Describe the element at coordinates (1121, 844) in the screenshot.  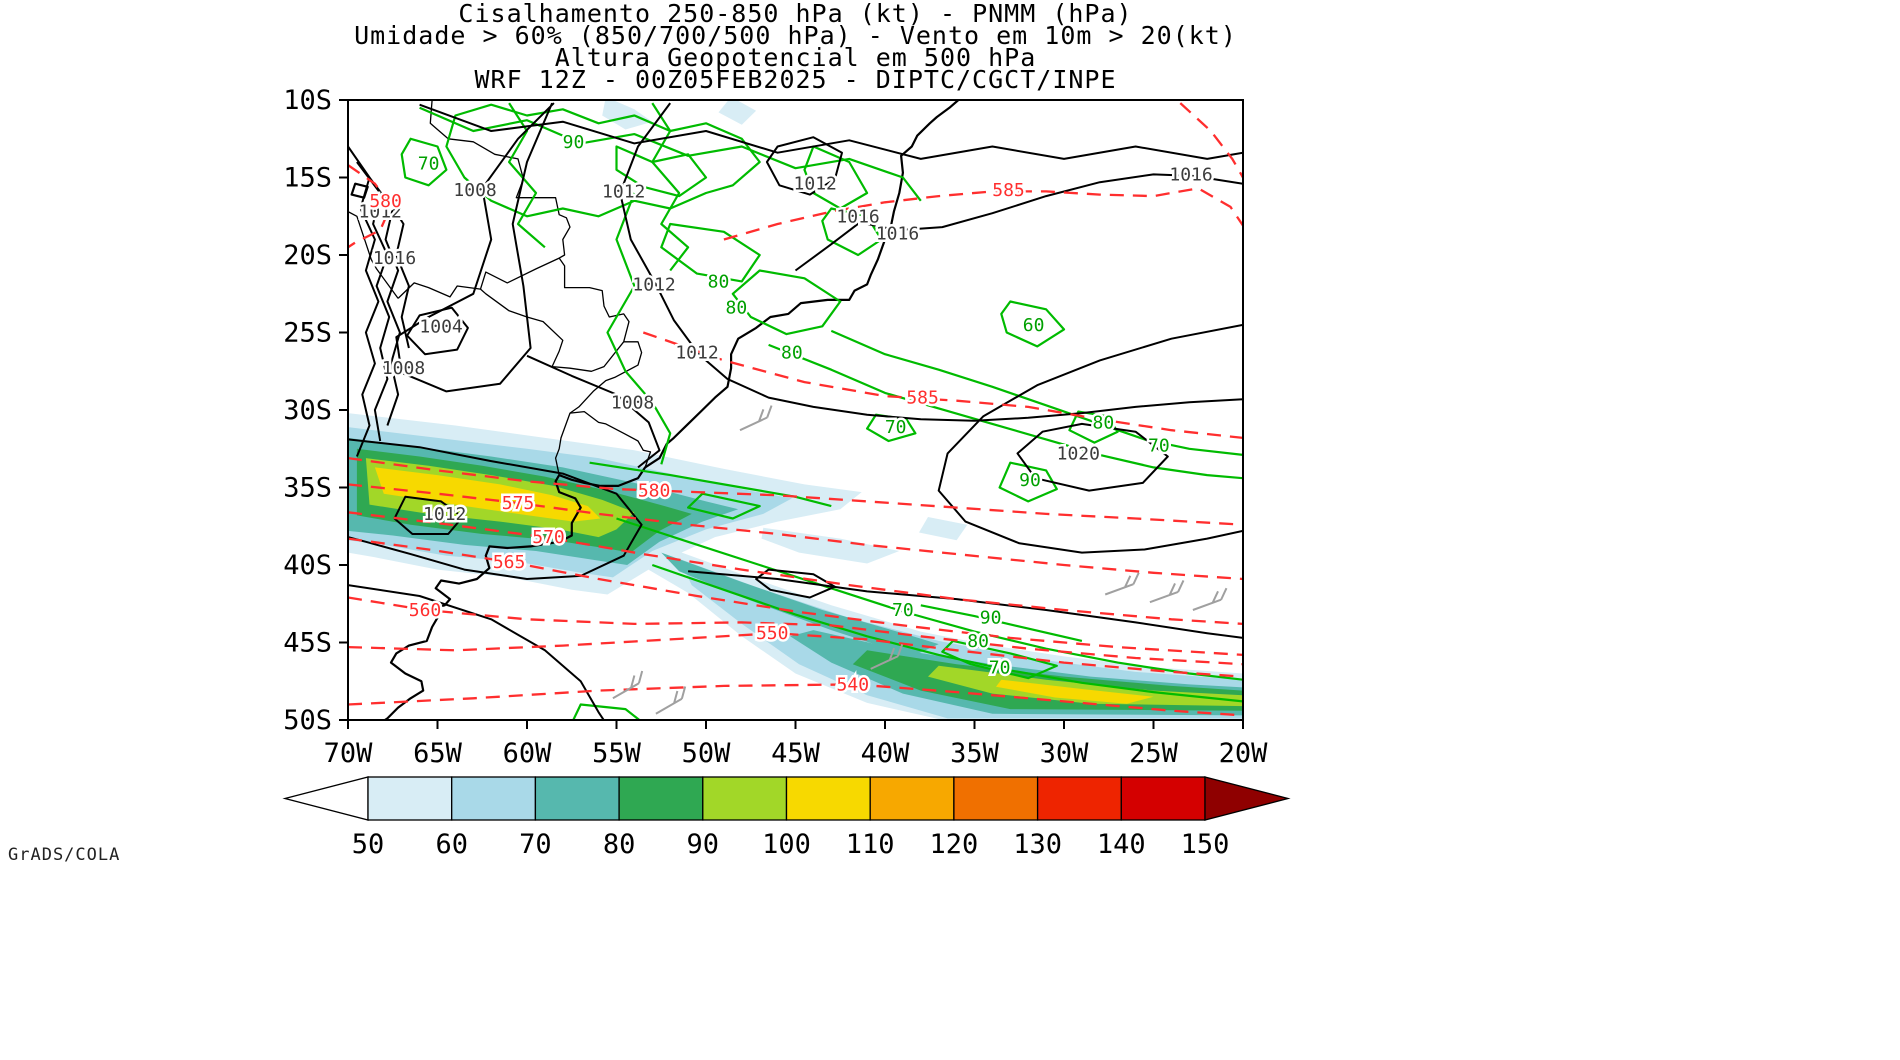
I see `colorbar-tick-label: 140` at that location.